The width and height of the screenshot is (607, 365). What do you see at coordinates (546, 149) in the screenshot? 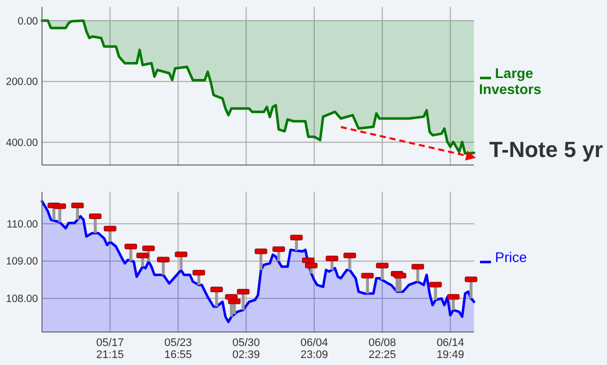
I see `text: T-Note 5 yr` at bounding box center [546, 149].